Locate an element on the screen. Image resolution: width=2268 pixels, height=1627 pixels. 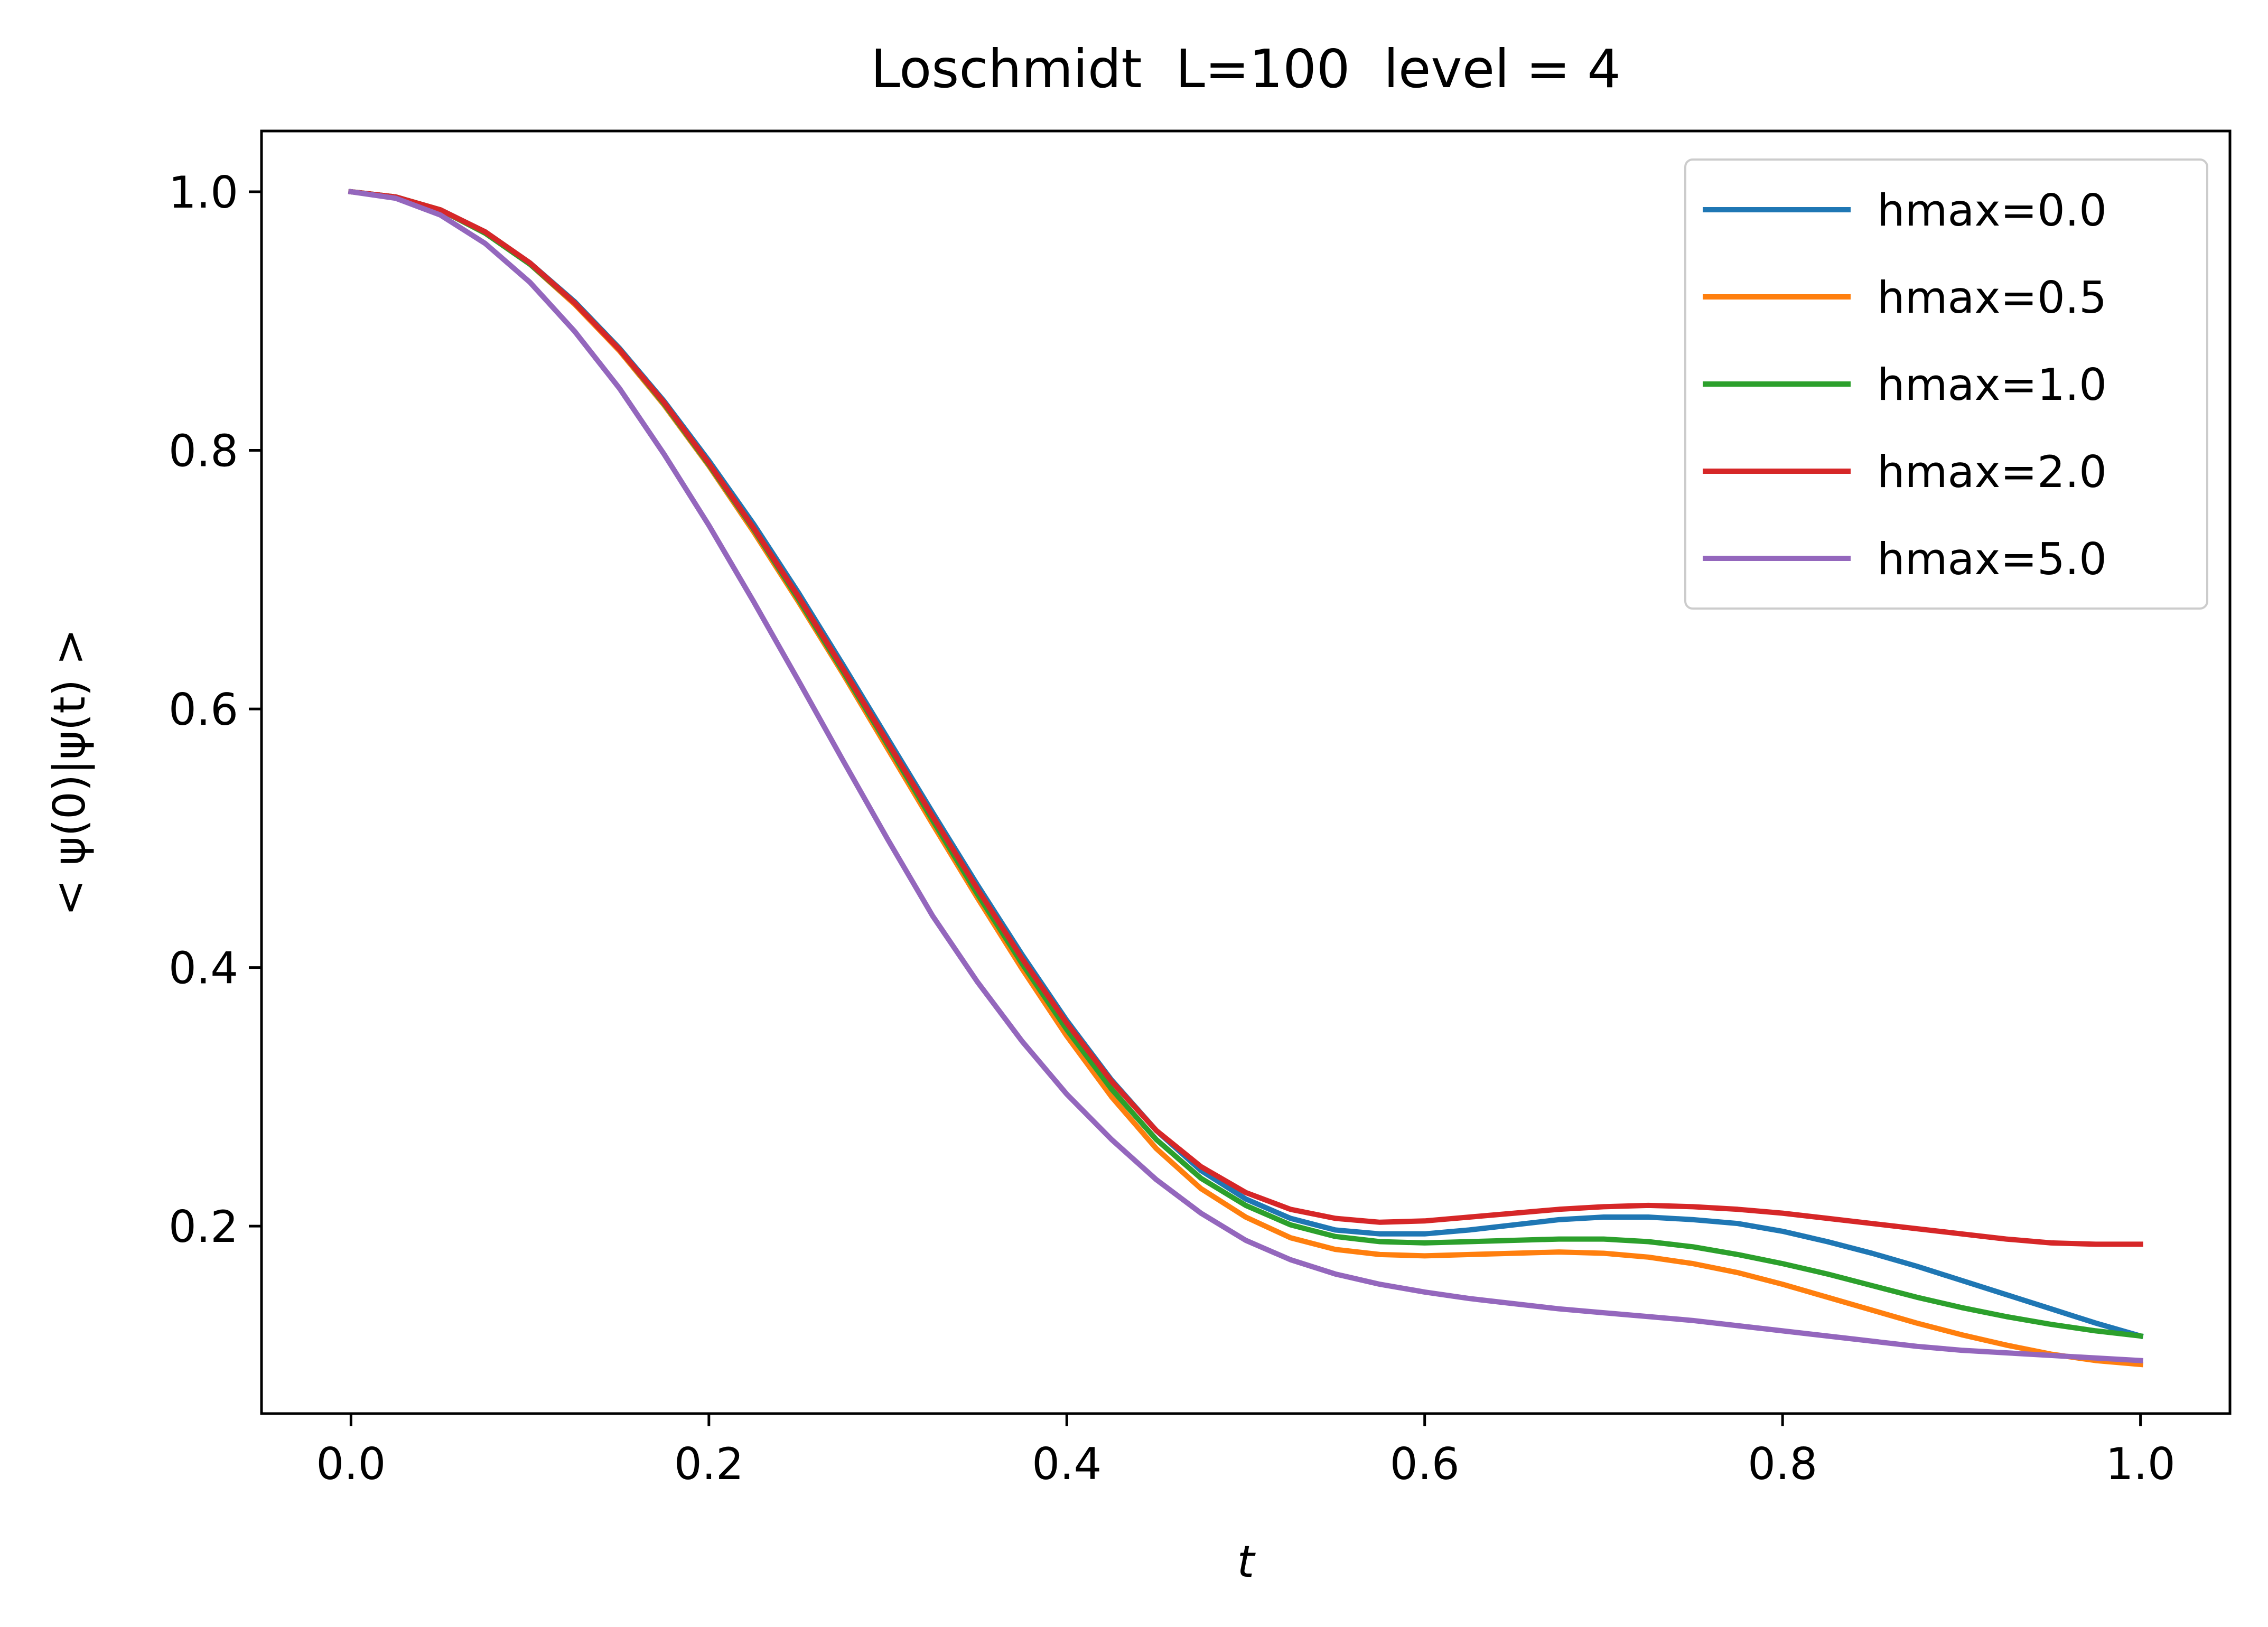
x-axis-label: t is located at coordinates (1246, 1561).